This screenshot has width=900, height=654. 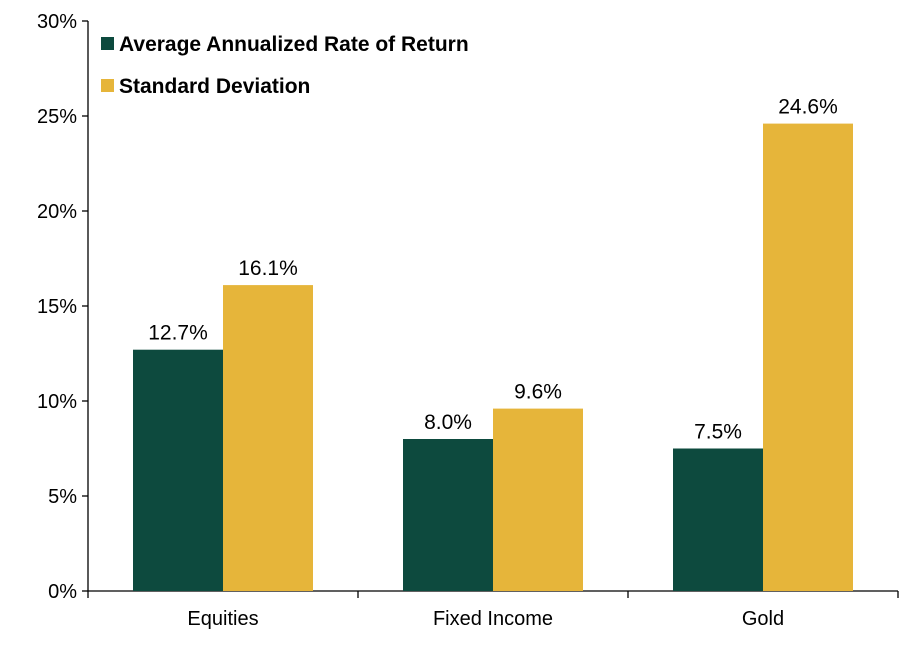 I want to click on data-label-stddev: 16.1%, so click(x=268, y=268).